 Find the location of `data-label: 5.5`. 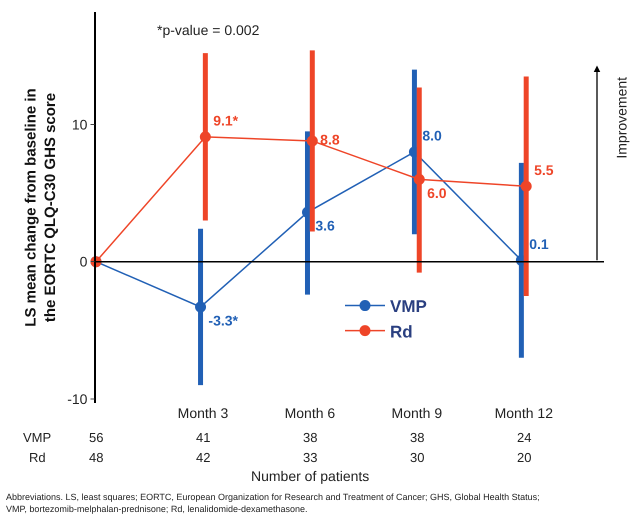

data-label: 5.5 is located at coordinates (544, 170).